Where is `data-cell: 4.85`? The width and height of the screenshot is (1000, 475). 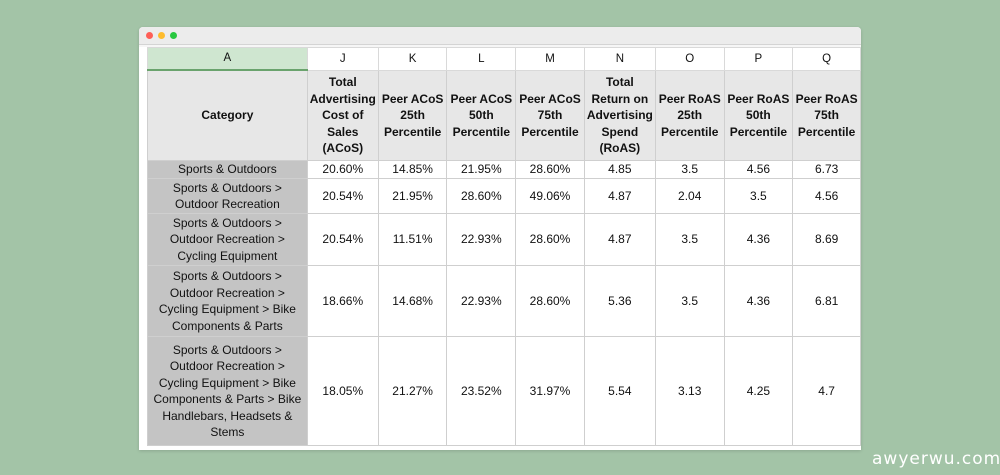 data-cell: 4.85 is located at coordinates (619, 169).